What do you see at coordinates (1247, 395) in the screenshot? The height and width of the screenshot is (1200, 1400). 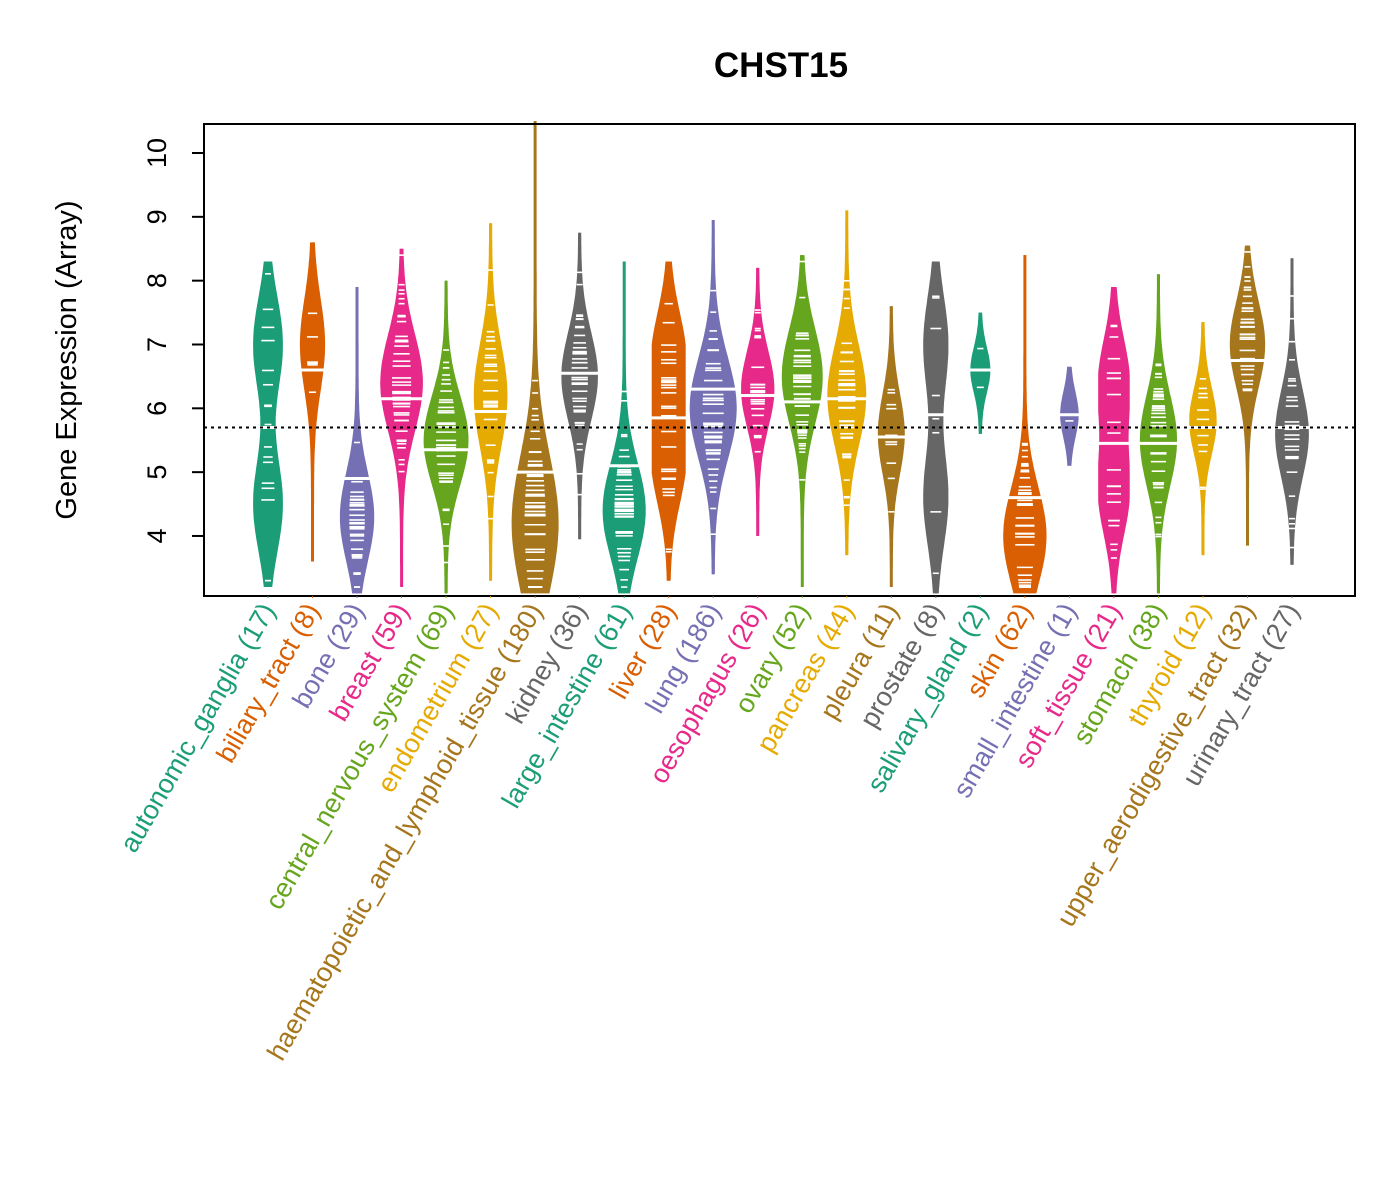 I see `violin-upper-aerodigestive-tract` at bounding box center [1247, 395].